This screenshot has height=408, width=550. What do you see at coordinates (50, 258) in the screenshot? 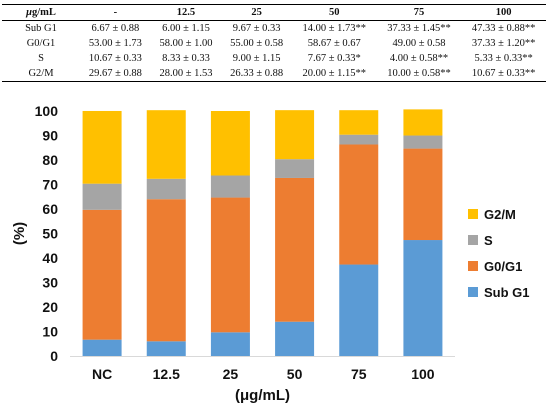
I see `y-tick-label: 40` at bounding box center [50, 258].